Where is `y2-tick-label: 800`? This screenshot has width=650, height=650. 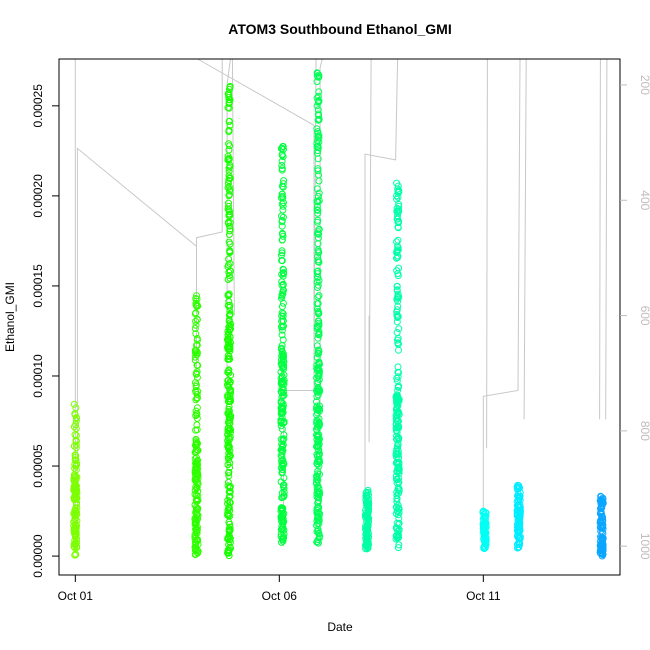 y2-tick-label: 800 is located at coordinates (644, 431).